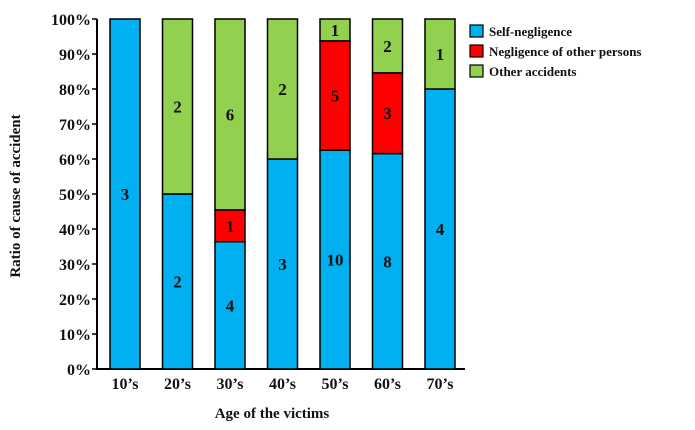 The width and height of the screenshot is (695, 430). I want to click on bar-value-label: 10, so click(335, 260).